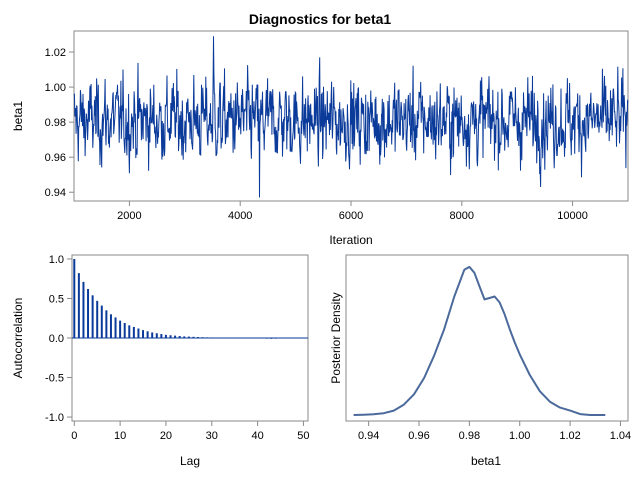 The height and width of the screenshot is (485, 640). Describe the element at coordinates (55, 193) in the screenshot. I see `trace-y-tick-label: 0.94` at that location.